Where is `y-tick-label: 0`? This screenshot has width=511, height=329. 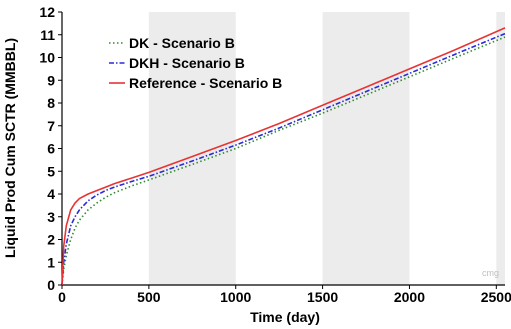 y-tick-label: 0 is located at coordinates (51, 285).